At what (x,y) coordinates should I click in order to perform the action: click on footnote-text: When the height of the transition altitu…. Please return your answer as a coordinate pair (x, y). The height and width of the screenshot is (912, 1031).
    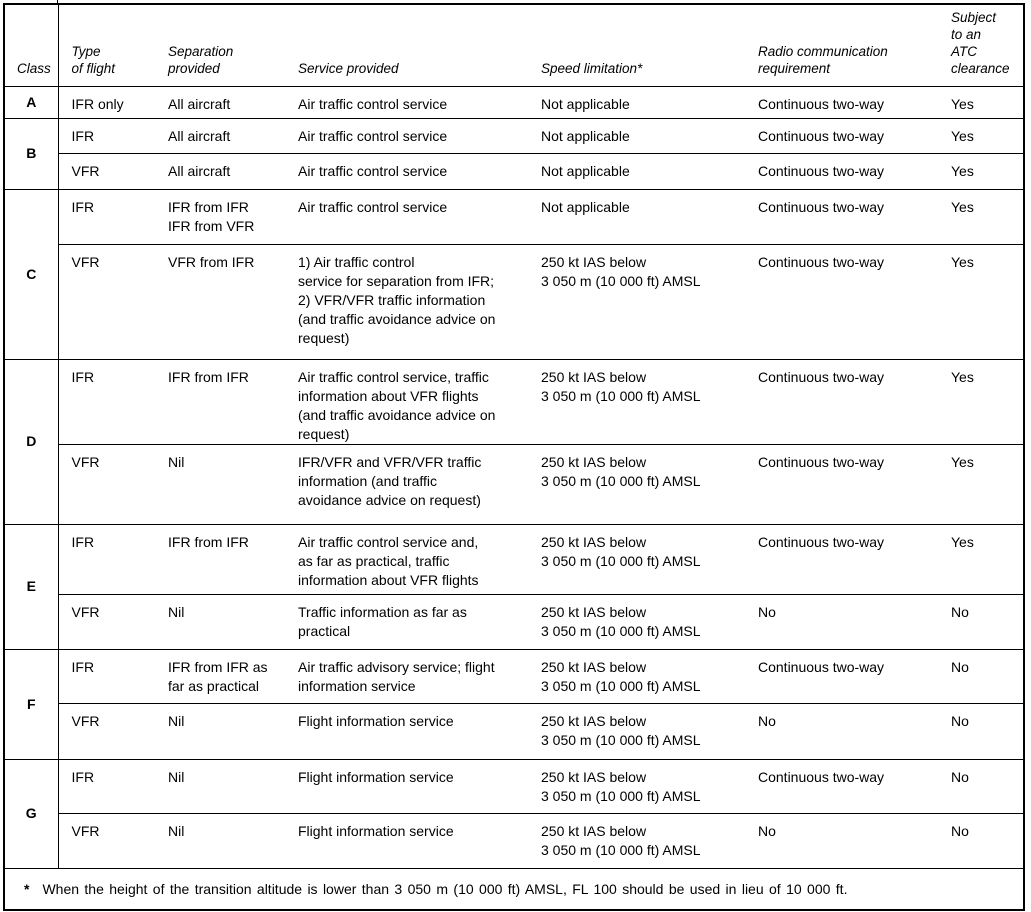
    Looking at the image, I should click on (445, 888).